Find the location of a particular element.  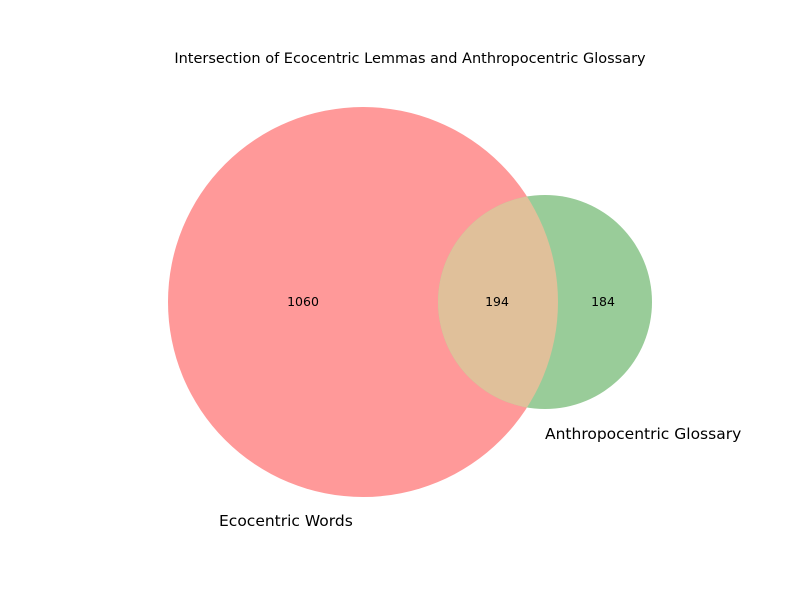

intersection-region is located at coordinates (498, 302).